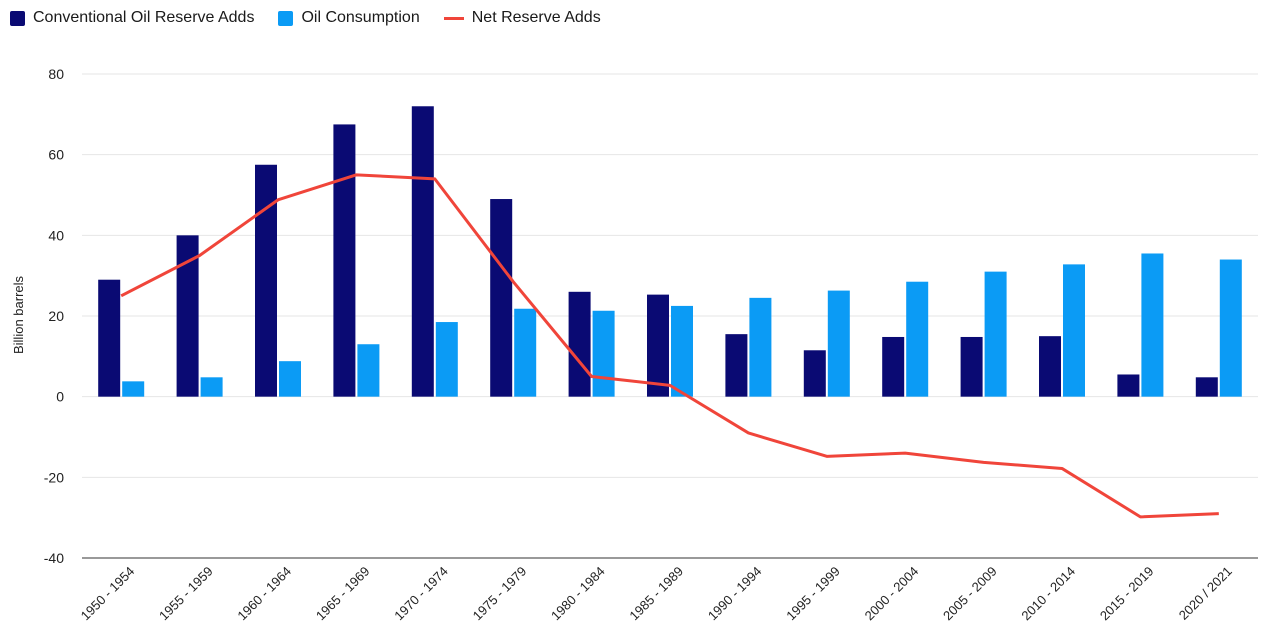 The height and width of the screenshot is (635, 1262). Describe the element at coordinates (56, 235) in the screenshot. I see `y-tick-label: 40` at that location.